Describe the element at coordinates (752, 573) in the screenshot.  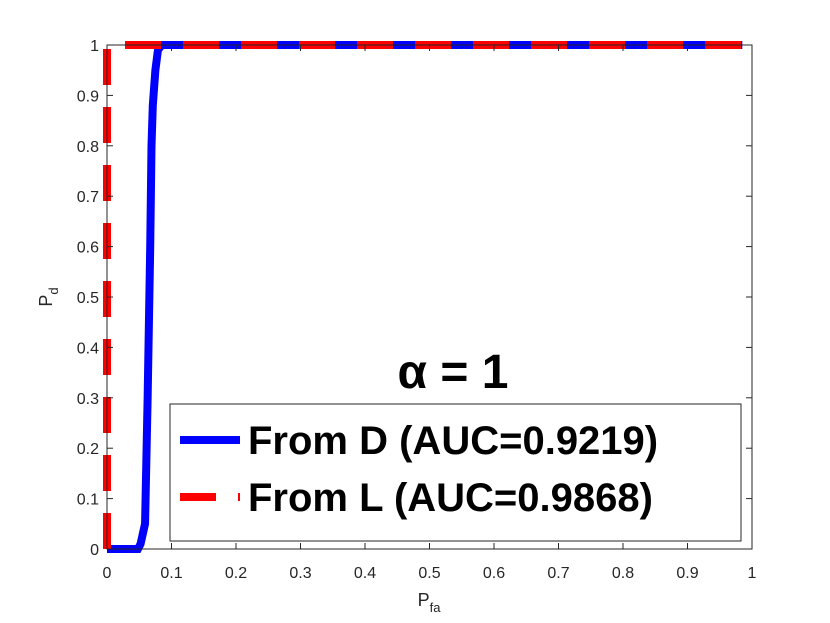
I see `x-tick-label: 1` at that location.